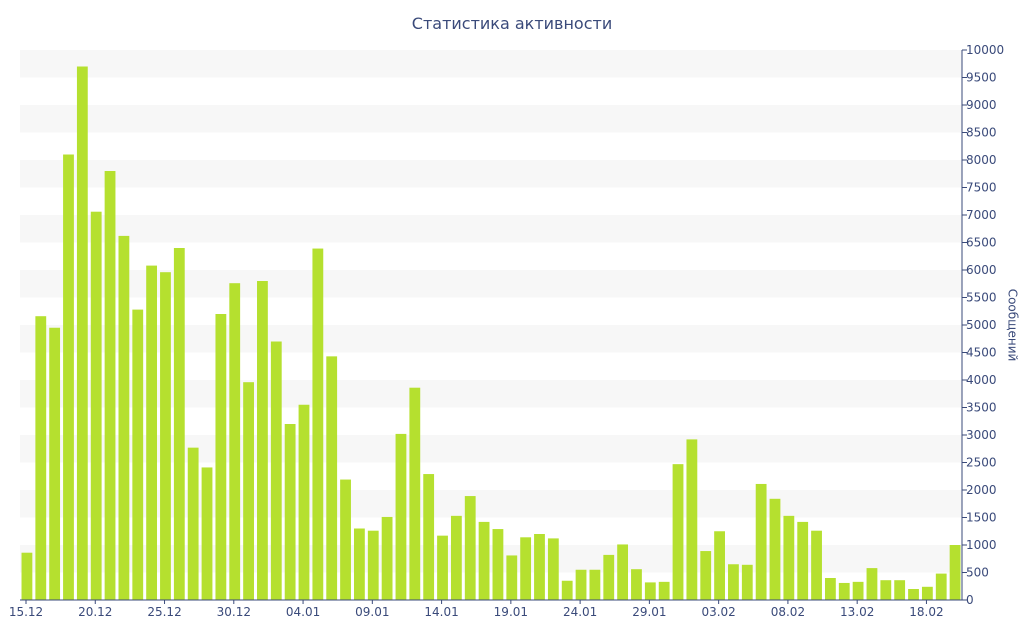  Describe the element at coordinates (857, 612) in the screenshot. I see `x-tick-label: 13.02` at that location.